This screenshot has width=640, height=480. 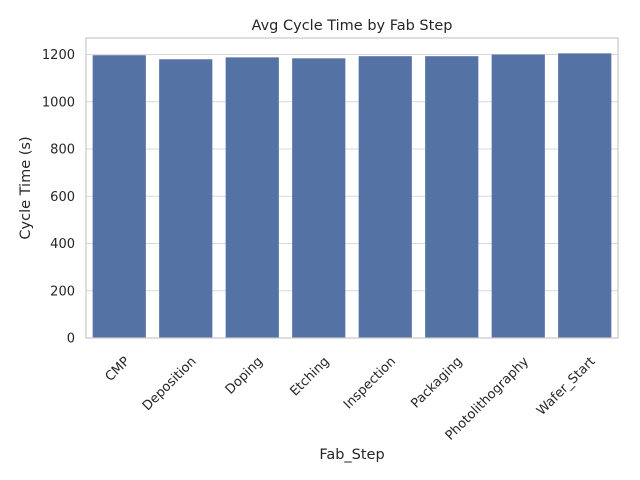 What do you see at coordinates (58, 55) in the screenshot?
I see `y-tick-label: 1200` at bounding box center [58, 55].